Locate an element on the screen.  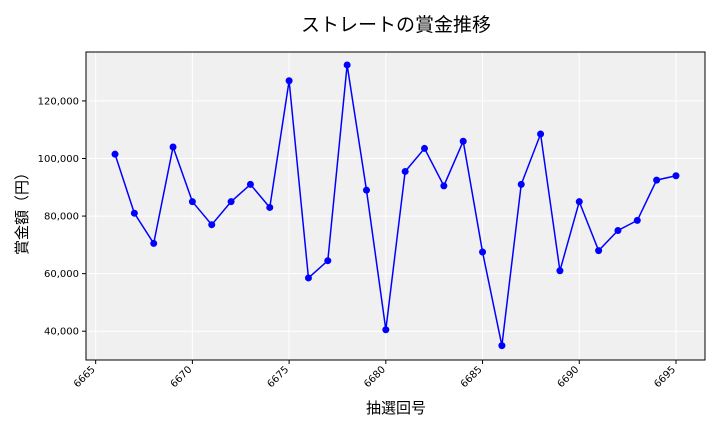
y-axis-label: 賞金額（円） is located at coordinates (22, 210).